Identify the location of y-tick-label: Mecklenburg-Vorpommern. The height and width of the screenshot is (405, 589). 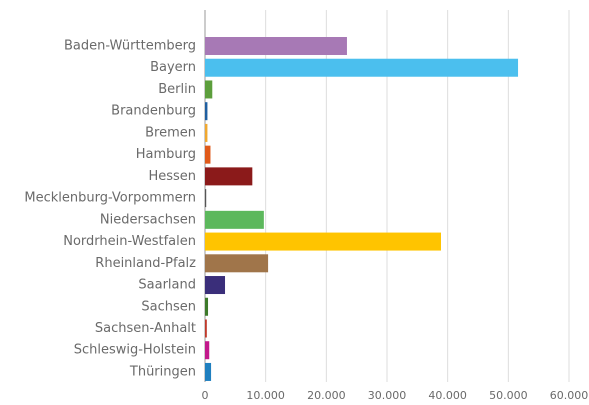
(110, 198).